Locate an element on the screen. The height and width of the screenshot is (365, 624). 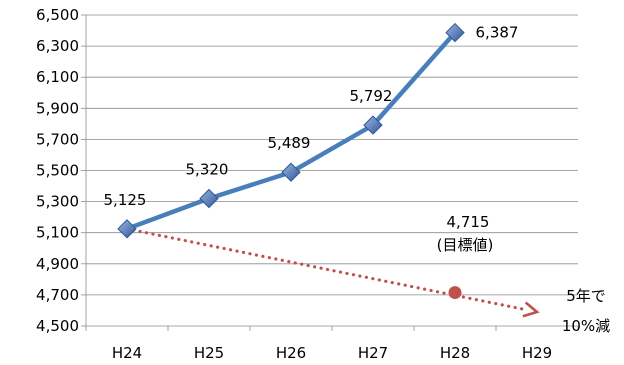
x-axis-tick-labels: H24 H25 H26 H27 H28 H29 is located at coordinates (332, 353).